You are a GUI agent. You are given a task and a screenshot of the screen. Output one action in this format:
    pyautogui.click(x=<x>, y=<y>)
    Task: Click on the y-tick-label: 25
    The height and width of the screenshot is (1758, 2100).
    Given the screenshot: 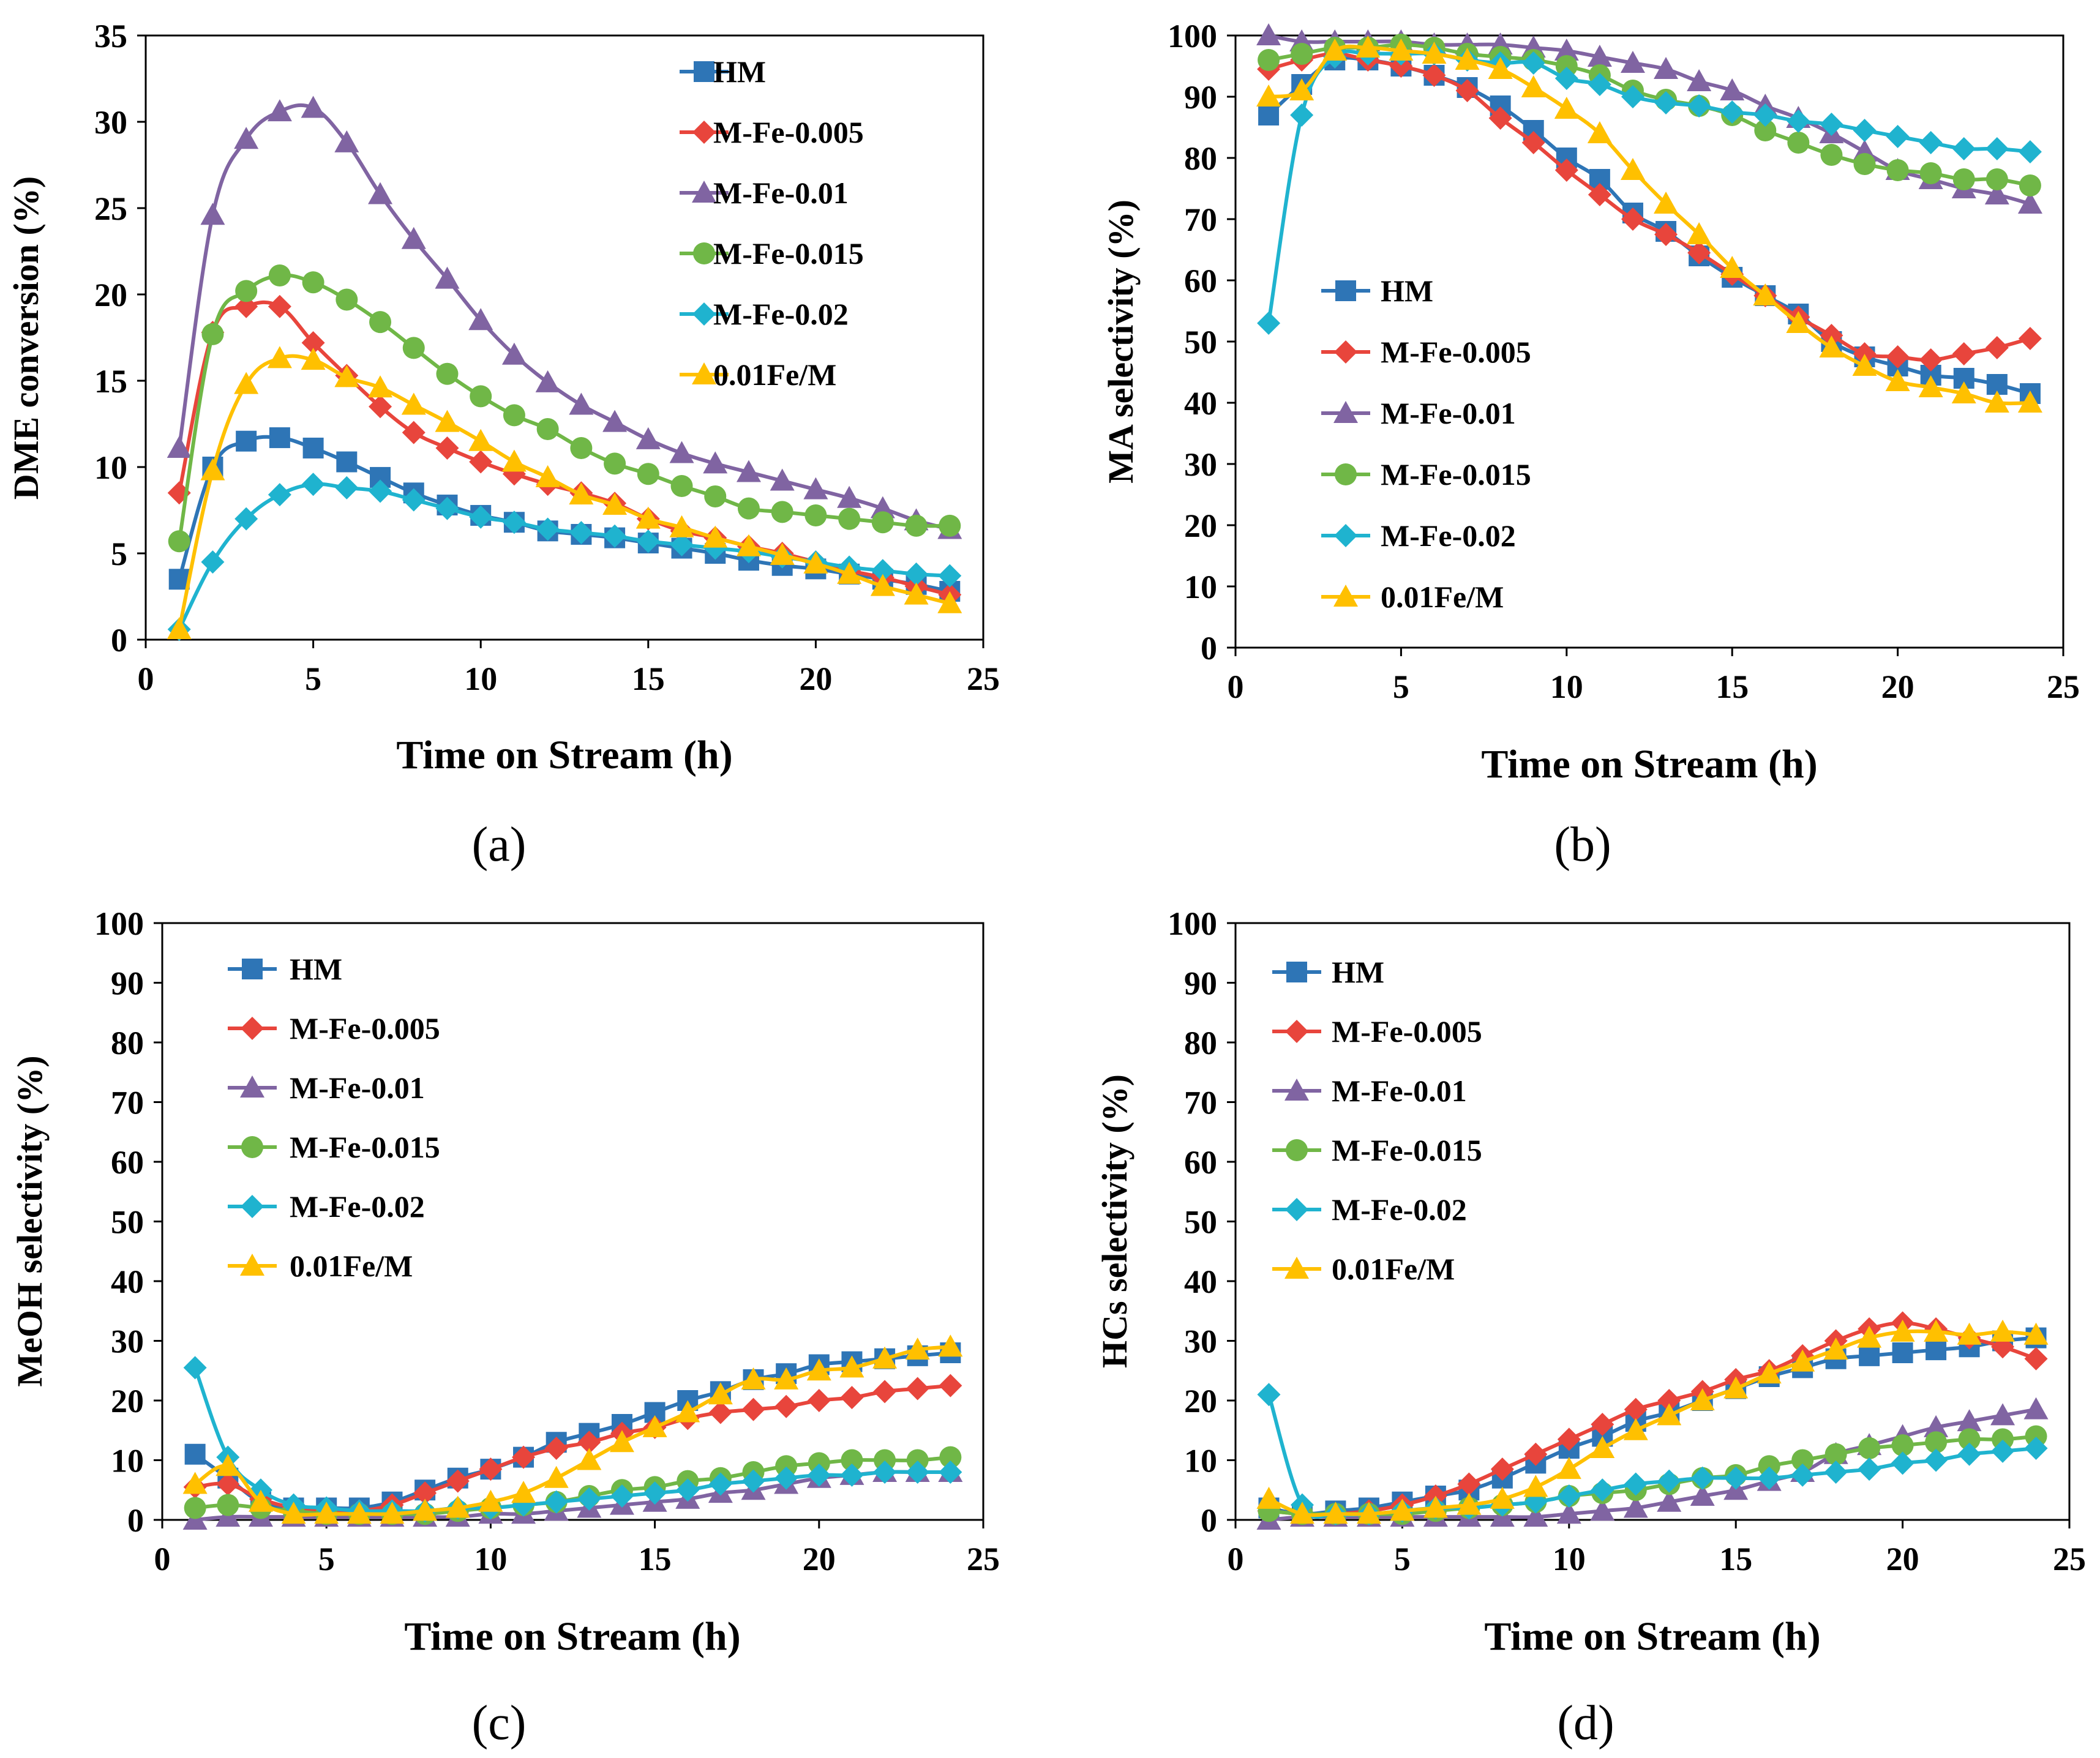 What is the action you would take?
    pyautogui.click(x=110, y=208)
    